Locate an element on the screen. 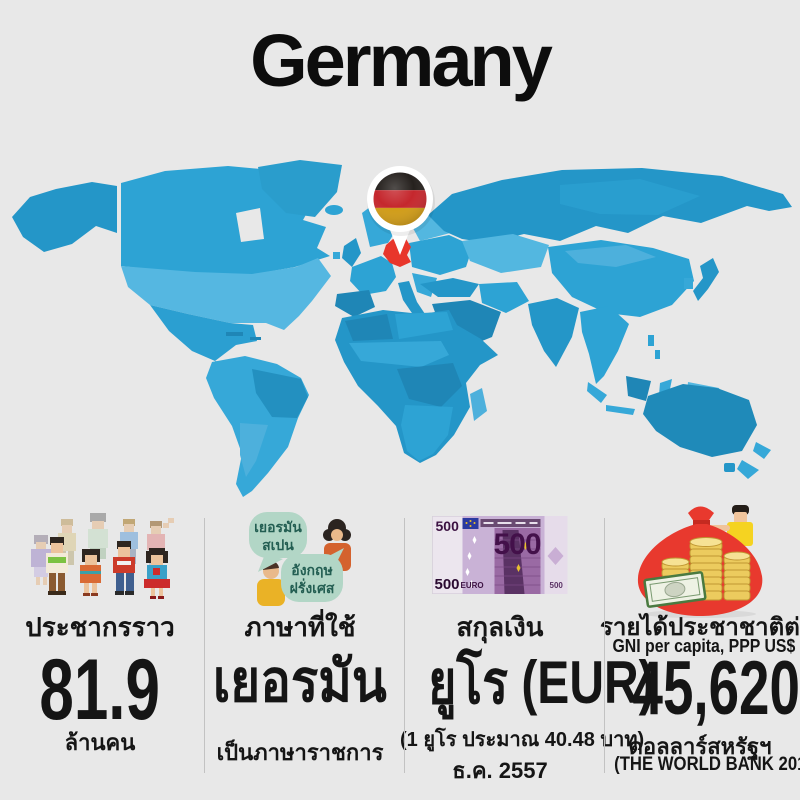 Image resolution: width=800 pixels, height=800 pixels. svg-text: อังกฤษ is located at coordinates (311, 570).